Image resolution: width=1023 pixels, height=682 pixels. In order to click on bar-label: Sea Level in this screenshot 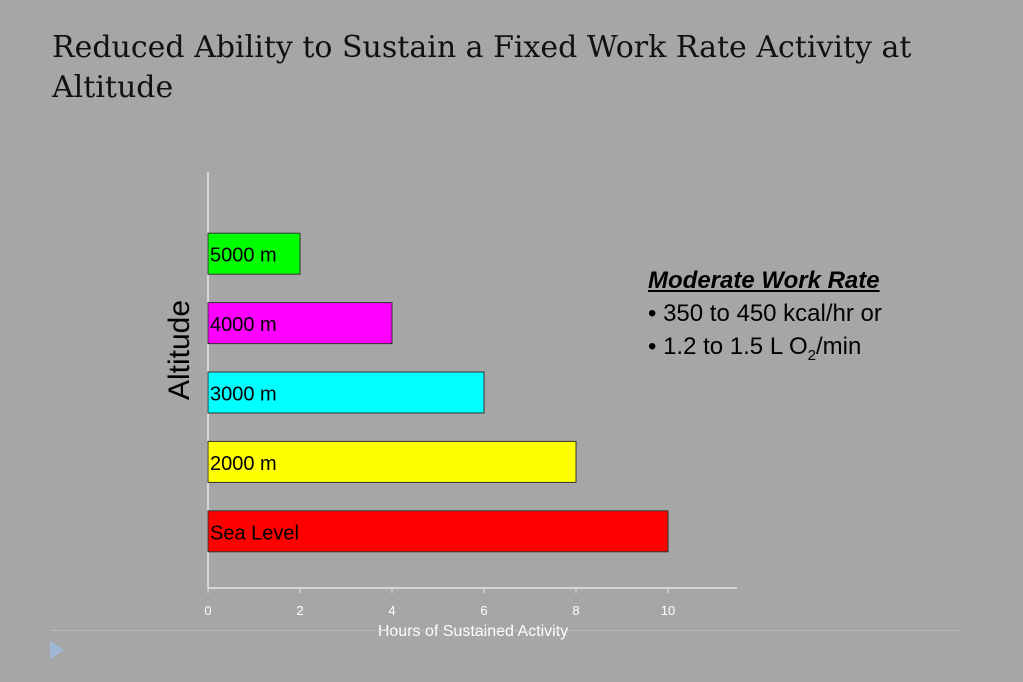, I will do `click(254, 533)`.